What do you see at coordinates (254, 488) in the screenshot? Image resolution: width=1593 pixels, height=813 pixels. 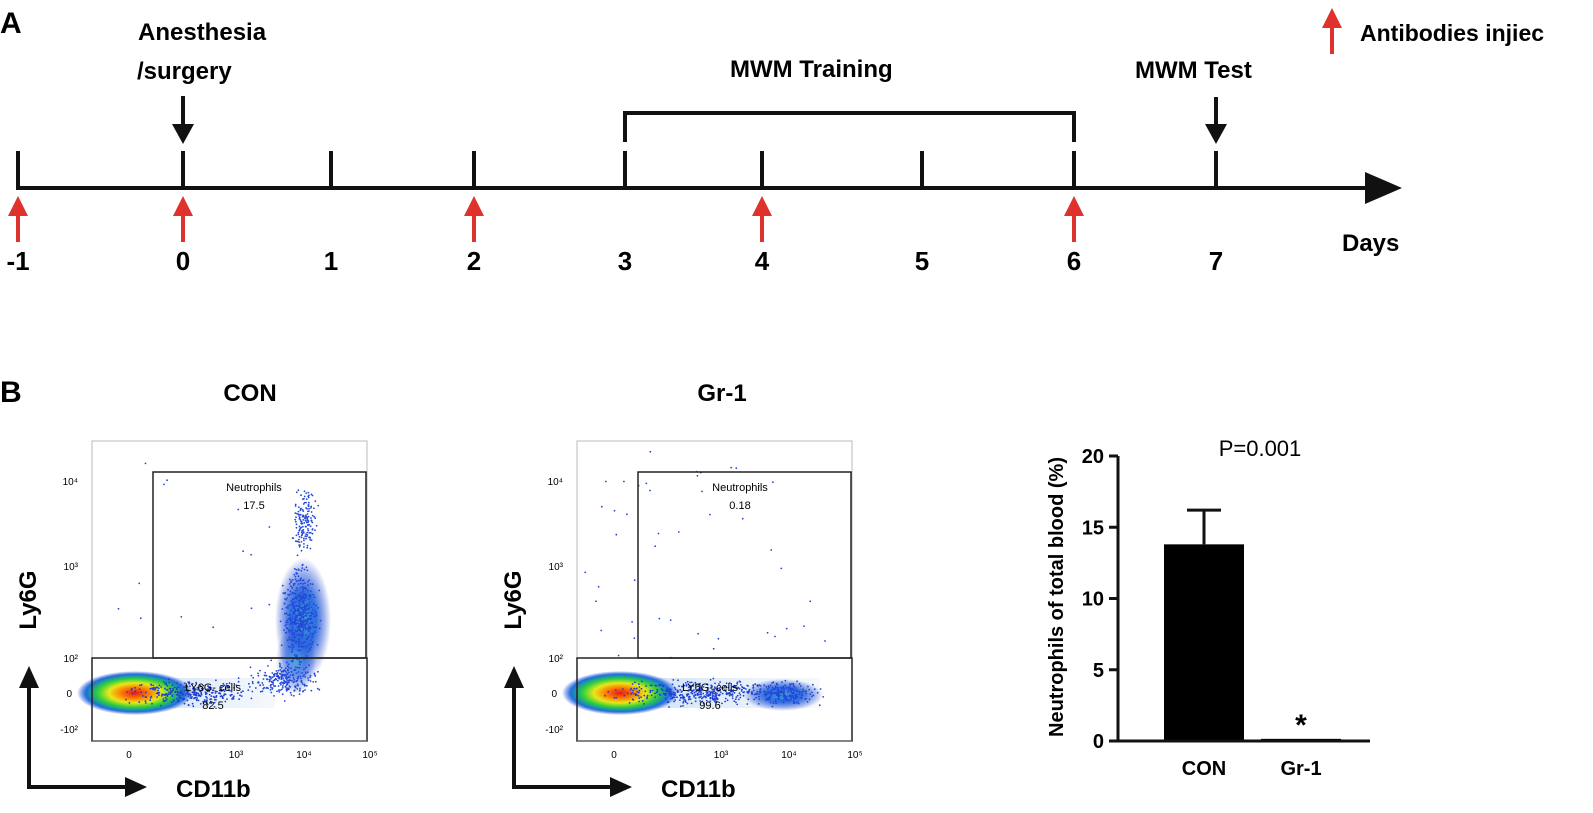 I see `neutrophil-gate-name: Neutrophils` at bounding box center [254, 488].